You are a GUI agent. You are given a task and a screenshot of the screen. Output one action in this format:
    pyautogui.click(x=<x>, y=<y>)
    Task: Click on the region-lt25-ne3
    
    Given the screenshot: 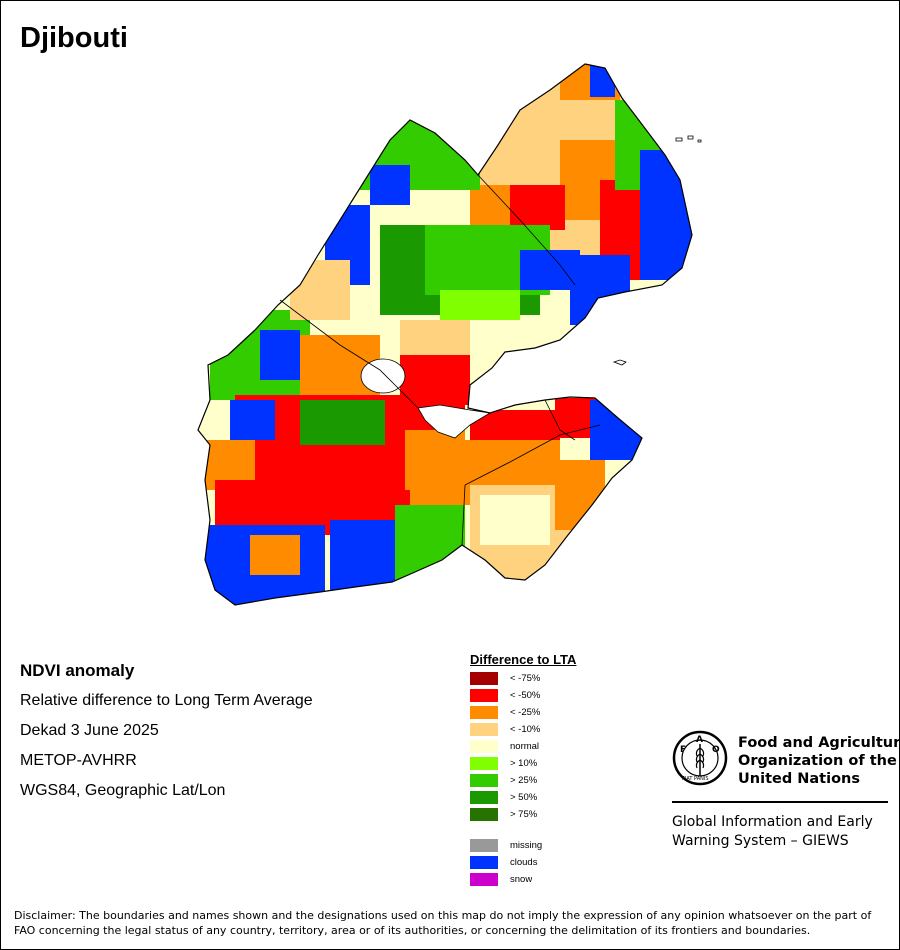 What is the action you would take?
    pyautogui.click(x=490, y=207)
    